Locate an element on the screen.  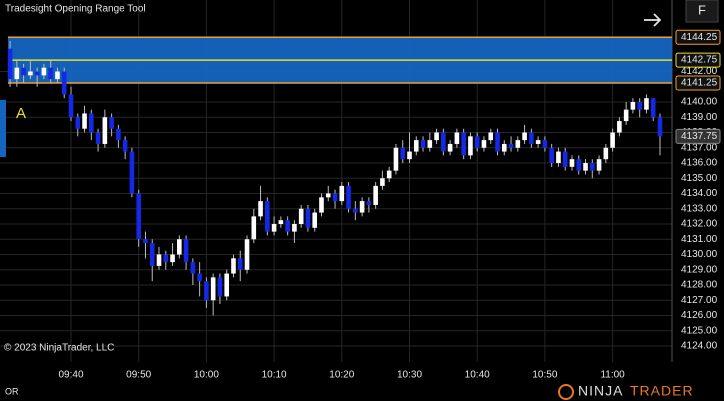
y-tick-label: 4135.00 is located at coordinates (699, 178).